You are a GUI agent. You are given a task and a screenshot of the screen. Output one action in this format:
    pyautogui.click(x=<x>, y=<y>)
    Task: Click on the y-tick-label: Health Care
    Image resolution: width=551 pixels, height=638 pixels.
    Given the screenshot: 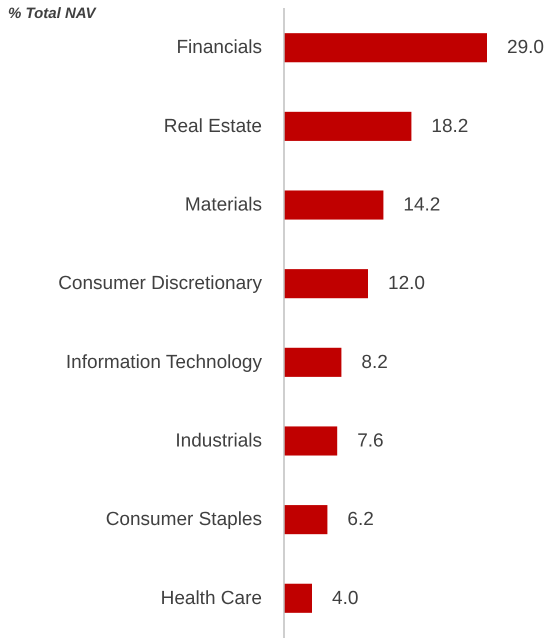 What is the action you would take?
    pyautogui.click(x=211, y=598)
    